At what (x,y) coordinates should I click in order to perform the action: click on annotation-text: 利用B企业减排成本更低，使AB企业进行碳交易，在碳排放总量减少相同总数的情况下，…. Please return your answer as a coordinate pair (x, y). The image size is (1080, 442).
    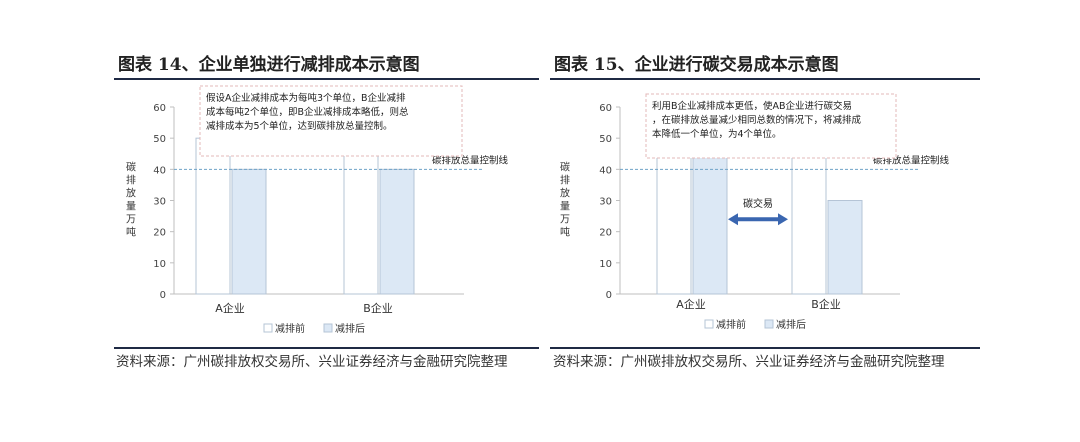
    Looking at the image, I should click on (757, 120).